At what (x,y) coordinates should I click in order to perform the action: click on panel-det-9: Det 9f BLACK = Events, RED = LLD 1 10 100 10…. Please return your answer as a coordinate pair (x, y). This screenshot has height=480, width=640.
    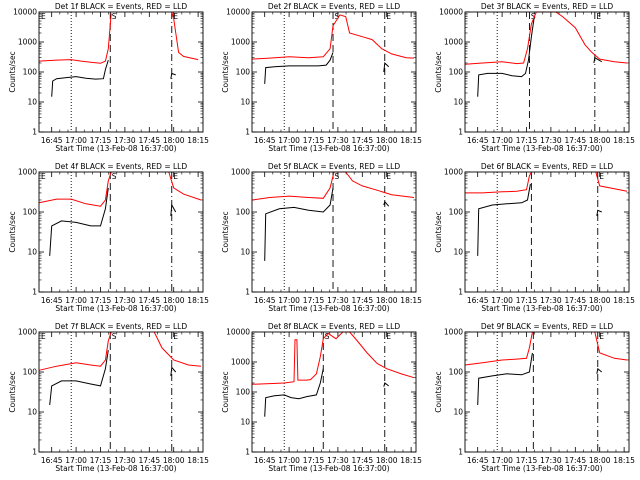
    Looking at the image, I should click on (534, 397).